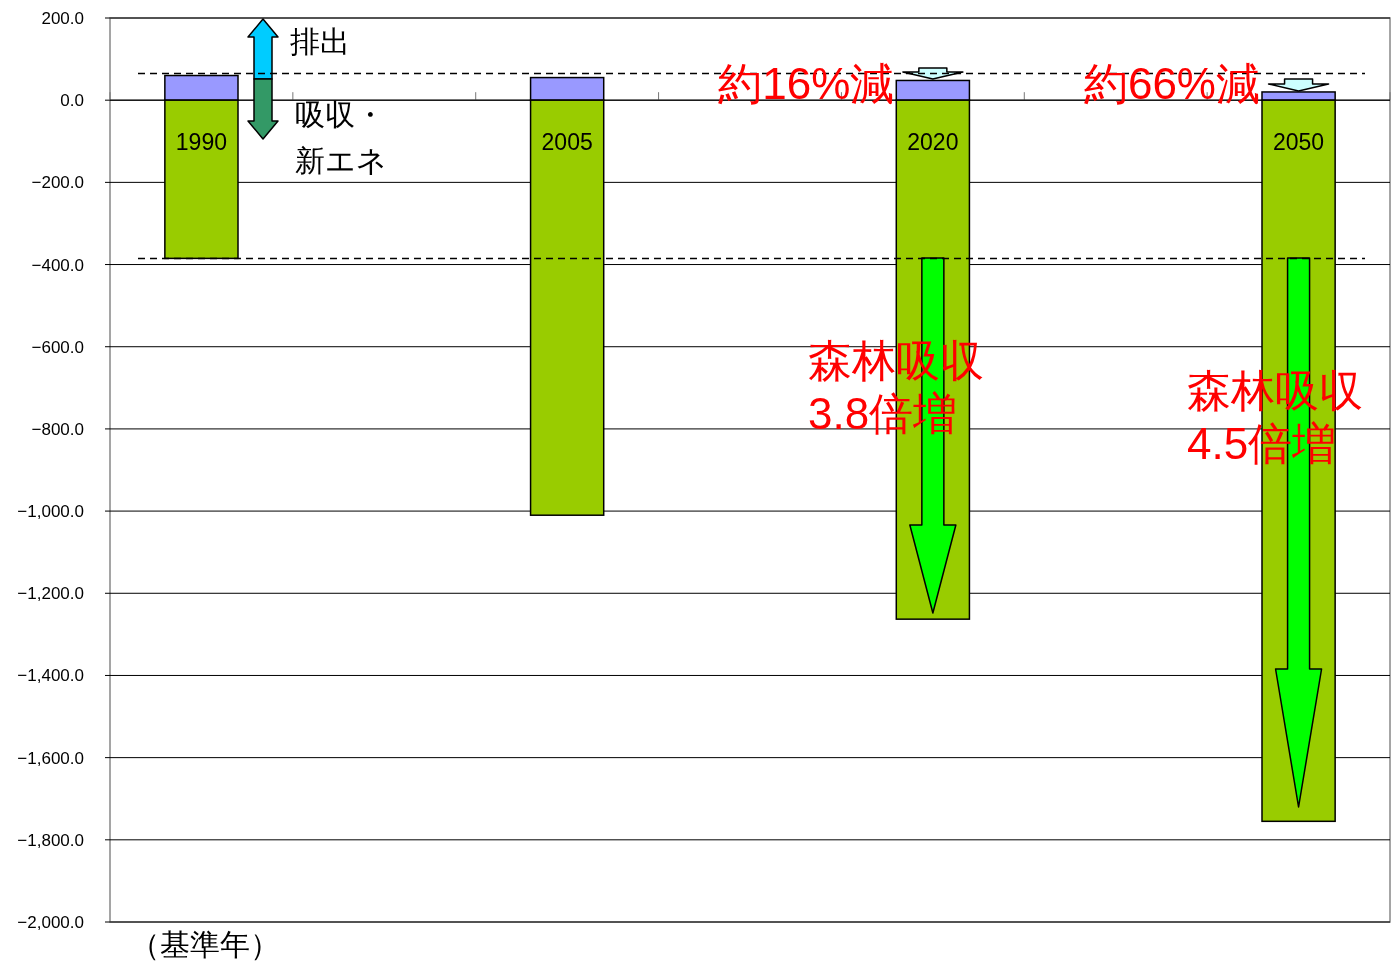  Describe the element at coordinates (57, 183) in the screenshot. I see `y-tick-label: −200.0` at that location.